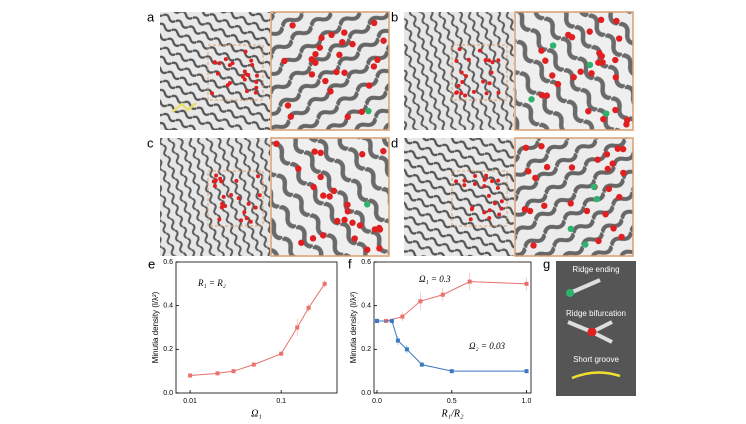  What do you see at coordinates (435, 279) in the screenshot?
I see `annotation: Ω₁ = 0.3` at bounding box center [435, 279].